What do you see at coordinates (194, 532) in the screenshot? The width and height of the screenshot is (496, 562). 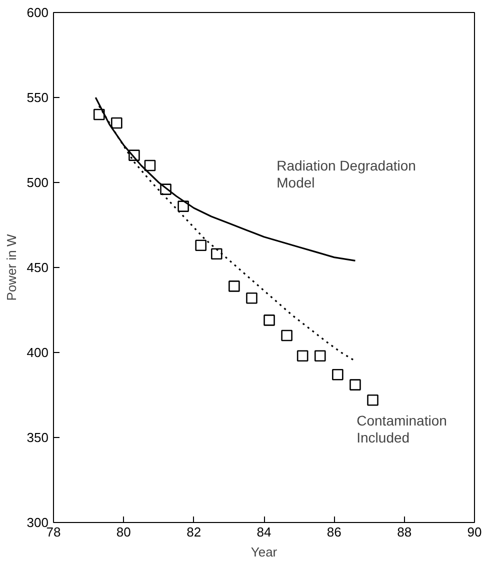 I see `x-tick-label: 82` at bounding box center [194, 532].